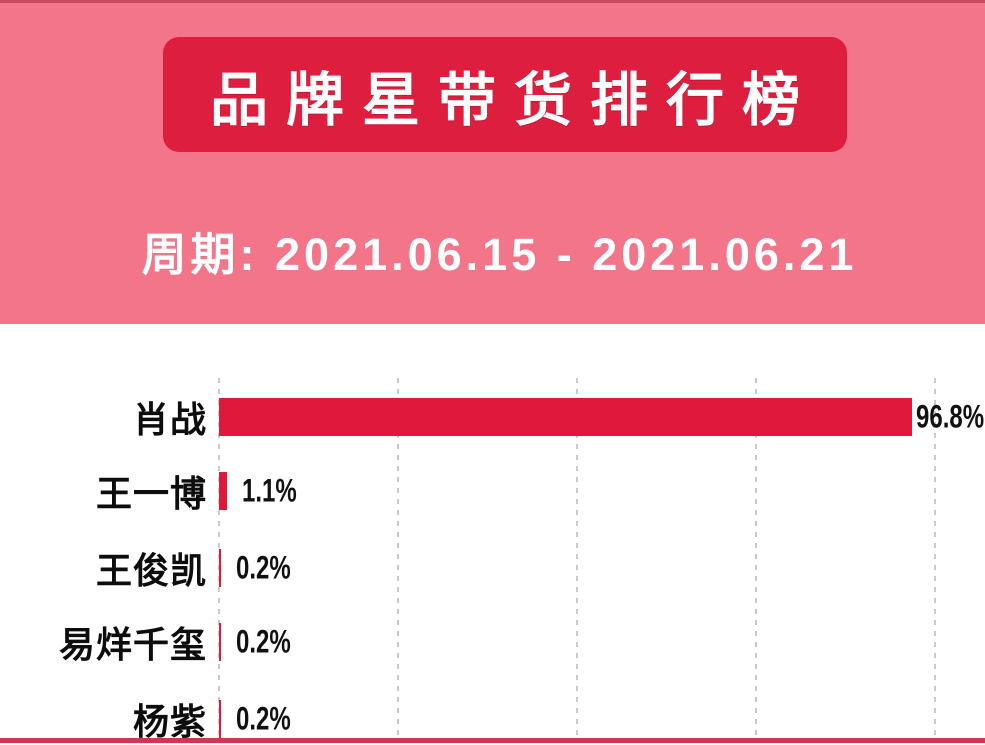 This screenshot has height=745, width=985. I want to click on category-label: 易烊千玺, so click(132, 644).